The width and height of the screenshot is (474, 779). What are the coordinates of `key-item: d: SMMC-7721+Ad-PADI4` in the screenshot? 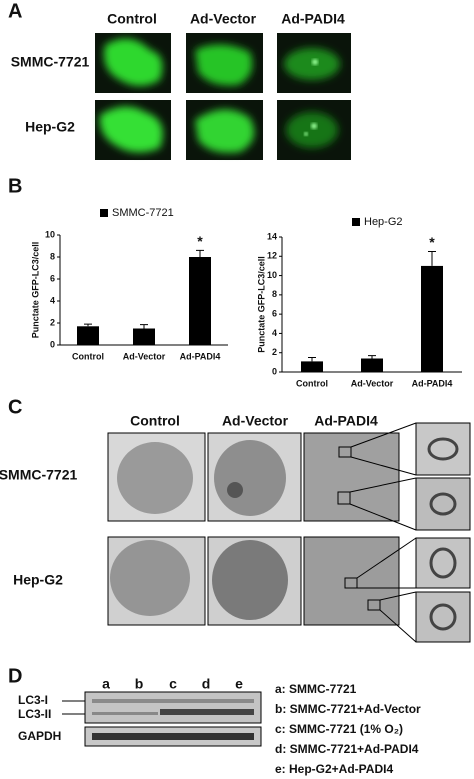 It's located at (347, 749).